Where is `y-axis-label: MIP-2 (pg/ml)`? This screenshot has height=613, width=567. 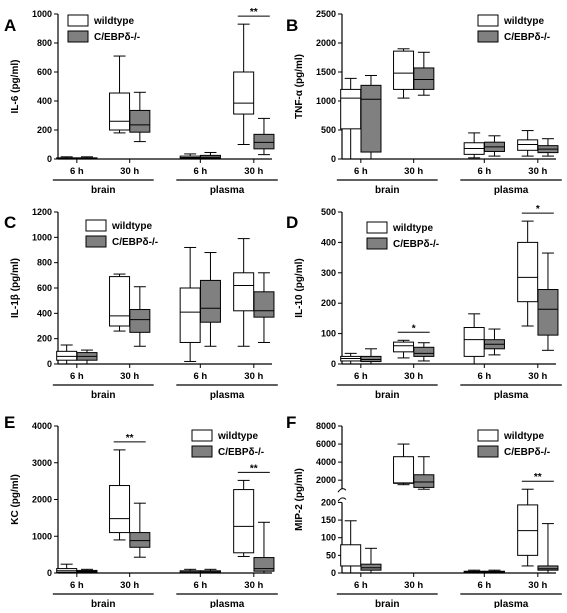 y-axis-label: MIP-2 (pg/ml) is located at coordinates (299, 499).